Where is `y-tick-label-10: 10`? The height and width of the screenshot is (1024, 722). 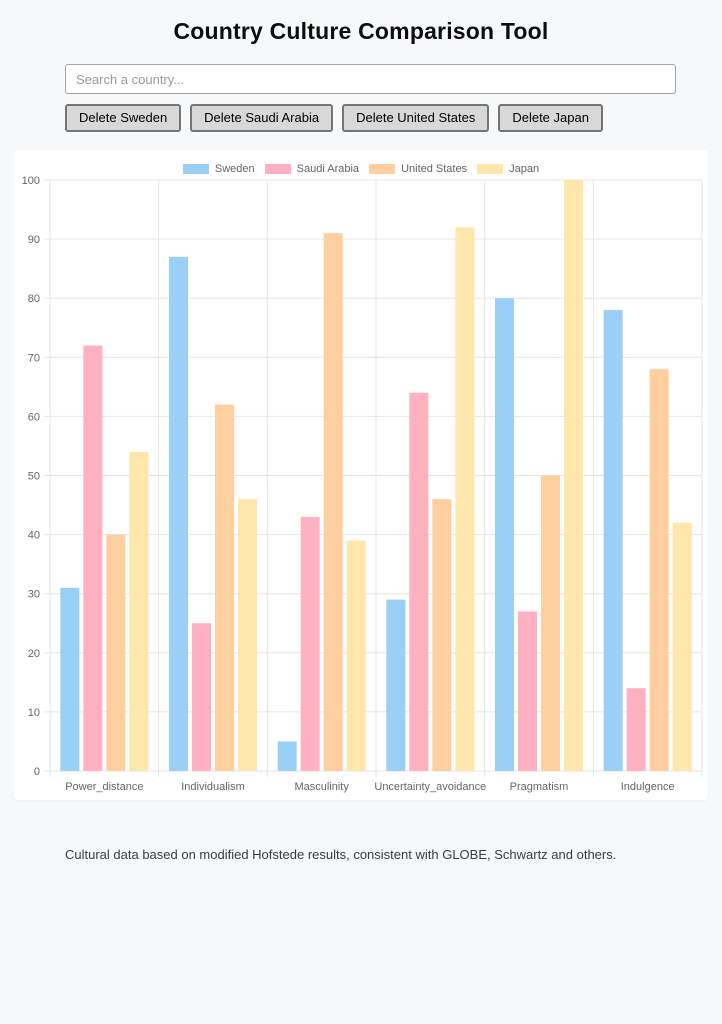 y-tick-label-10: 10 is located at coordinates (34, 712).